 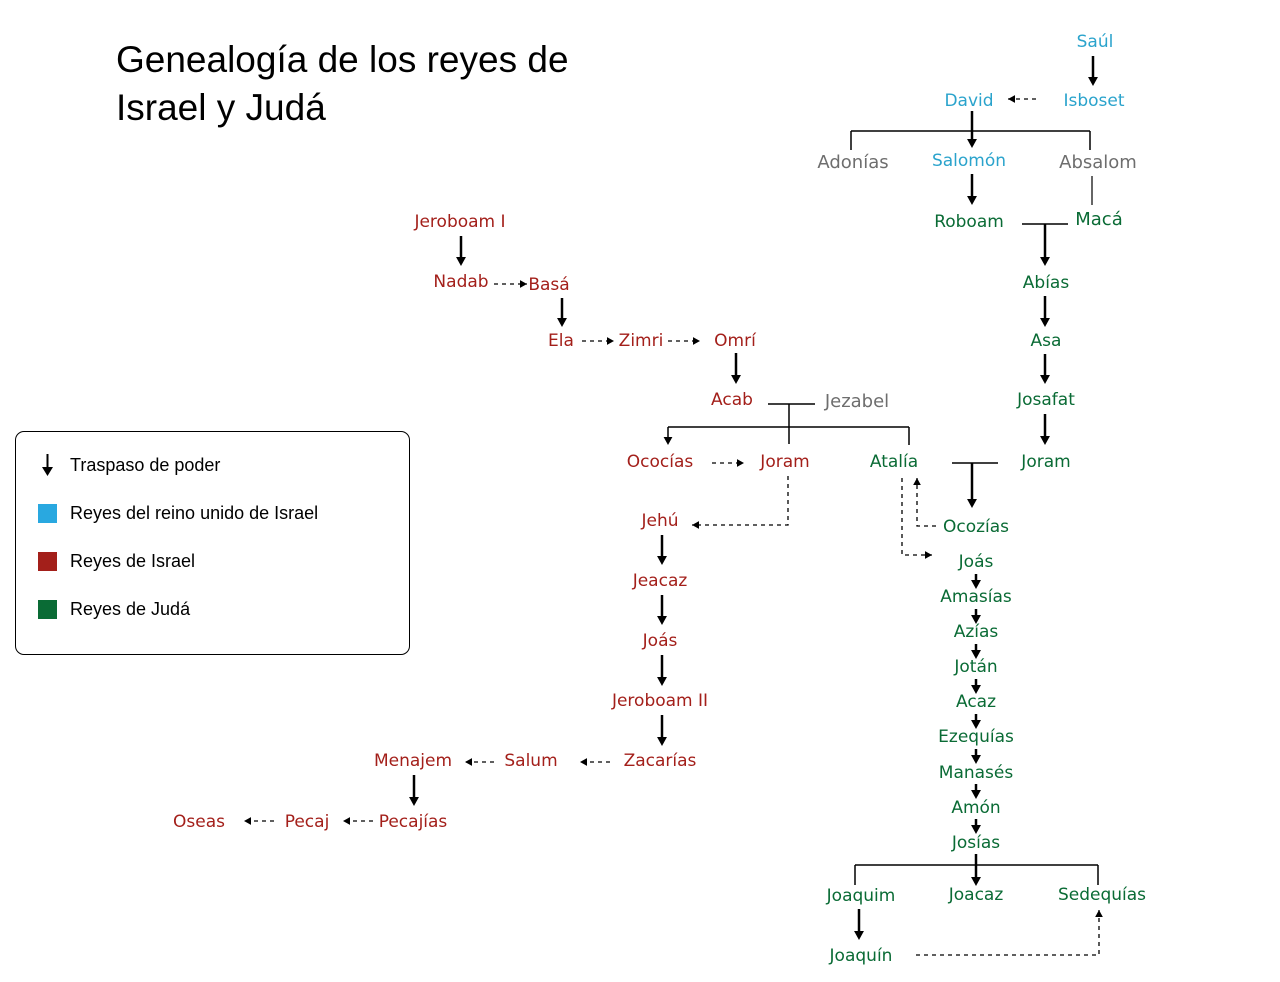 I want to click on node-ococias-israel: Ococías, so click(x=660, y=462).